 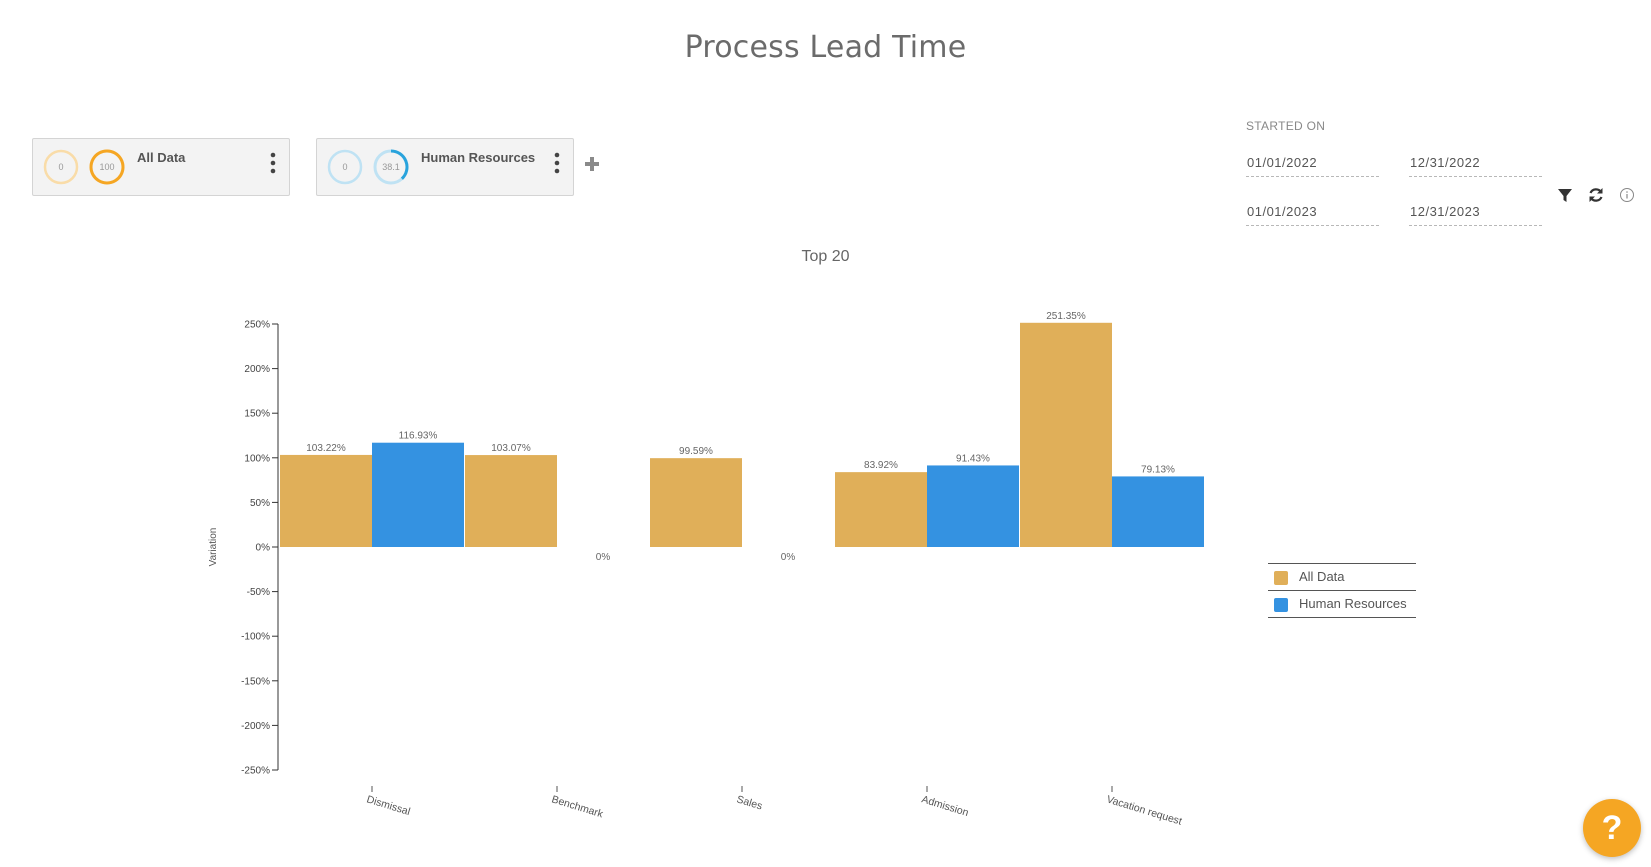 I want to click on data-label: 79.13%, so click(x=1158, y=469).